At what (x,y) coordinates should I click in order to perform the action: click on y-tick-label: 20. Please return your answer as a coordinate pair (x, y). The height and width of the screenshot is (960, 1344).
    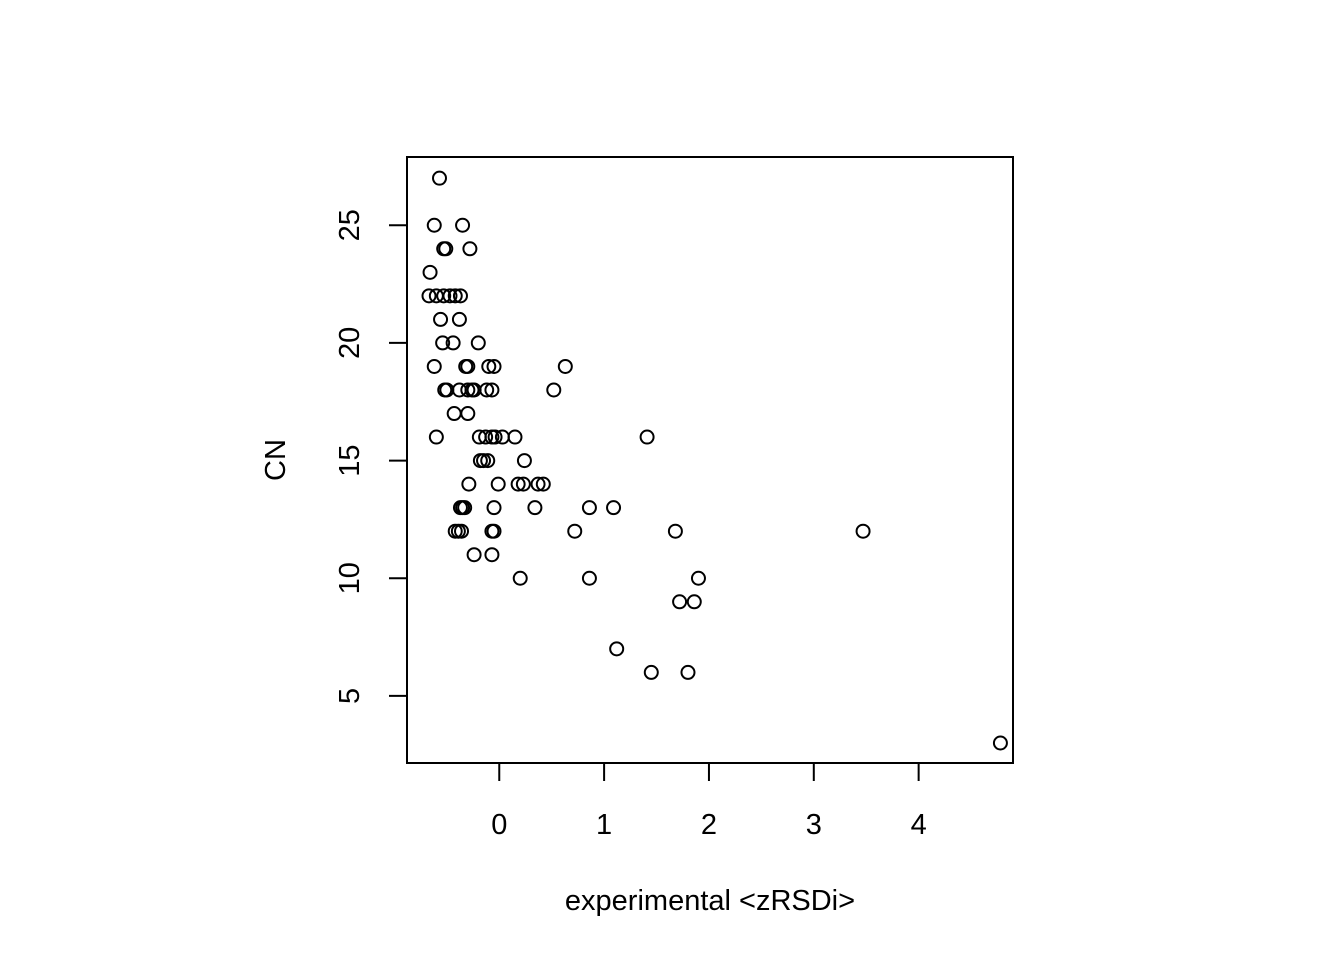
    Looking at the image, I should click on (350, 343).